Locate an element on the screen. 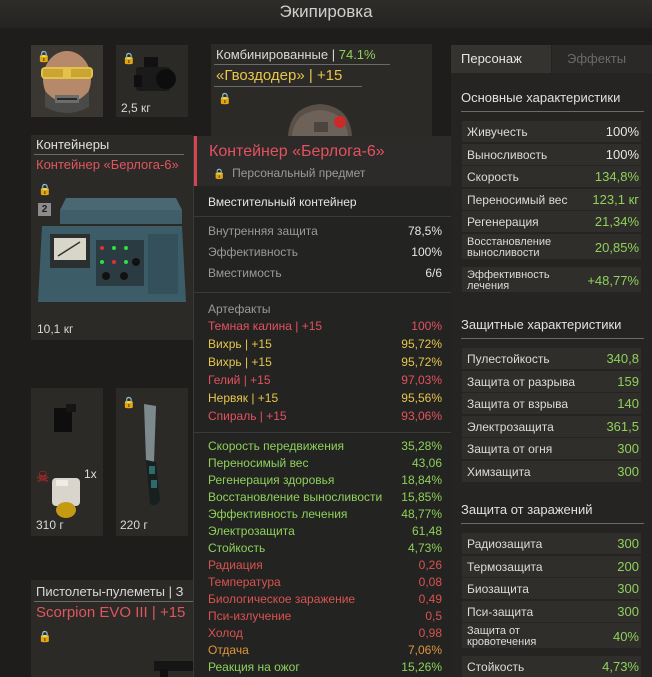 The width and height of the screenshot is (652, 677). stat-row: Скорость 134,8% is located at coordinates (551, 176).